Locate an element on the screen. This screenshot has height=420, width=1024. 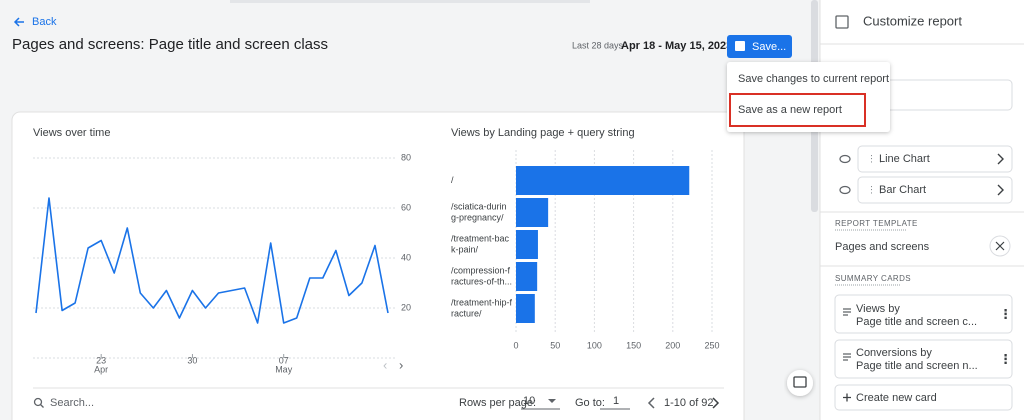
x-tick-label: 23 is located at coordinates (101, 360).